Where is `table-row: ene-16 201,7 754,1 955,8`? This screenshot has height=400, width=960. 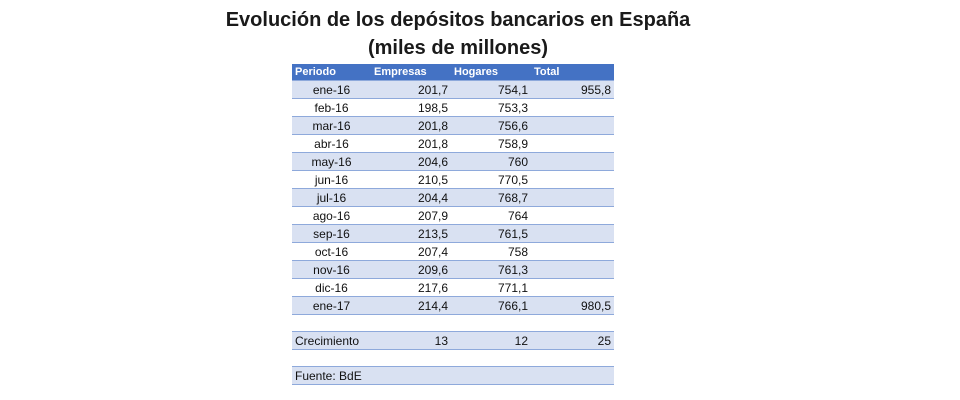 table-row: ene-16 201,7 754,1 955,8 is located at coordinates (453, 89).